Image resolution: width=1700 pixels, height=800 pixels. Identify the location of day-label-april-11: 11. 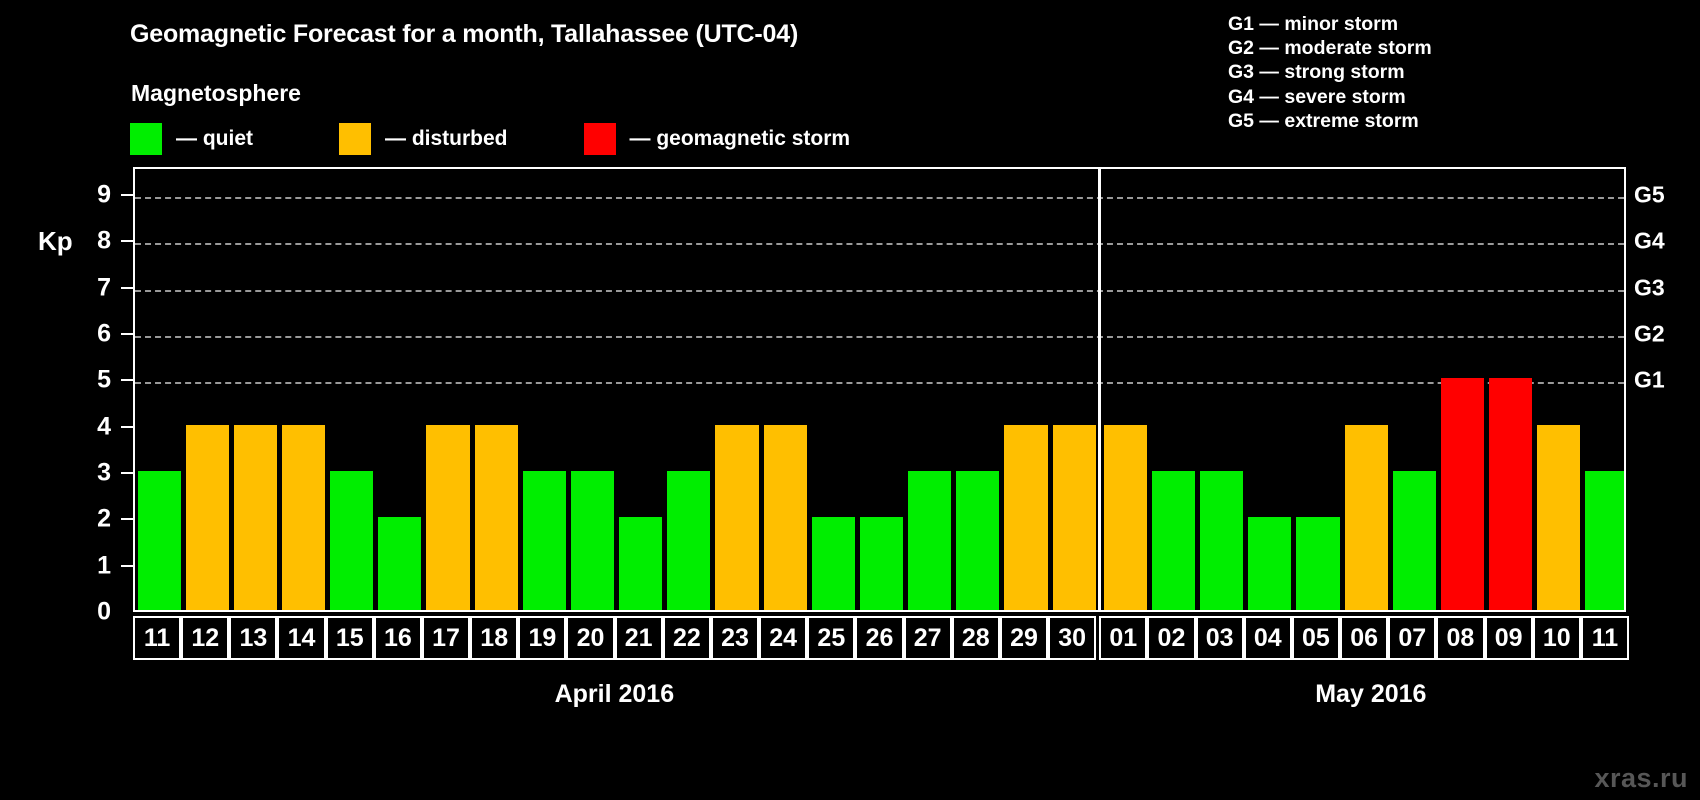
(157, 638).